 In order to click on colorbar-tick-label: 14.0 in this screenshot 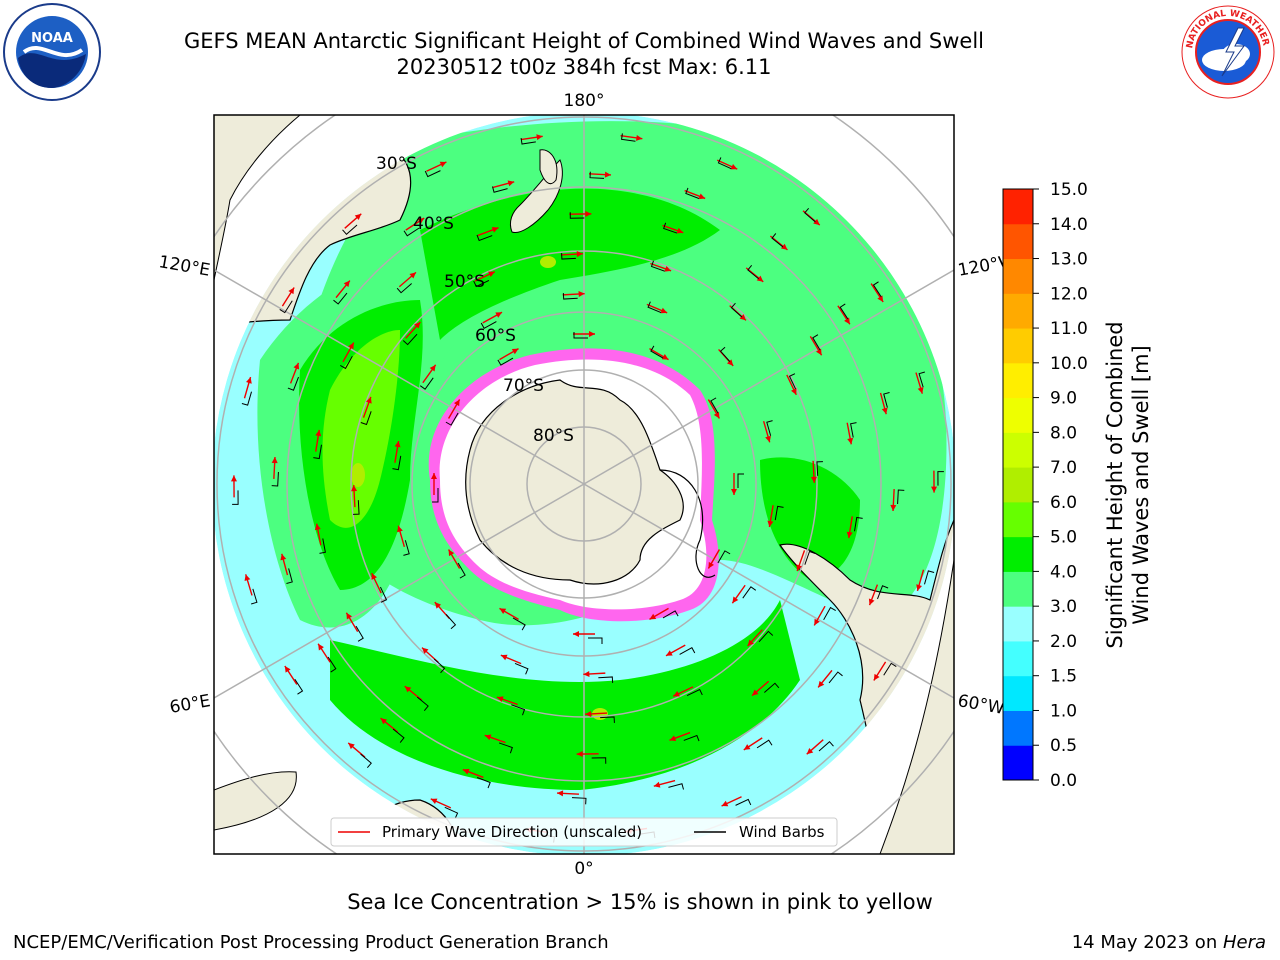, I will do `click(1069, 225)`.